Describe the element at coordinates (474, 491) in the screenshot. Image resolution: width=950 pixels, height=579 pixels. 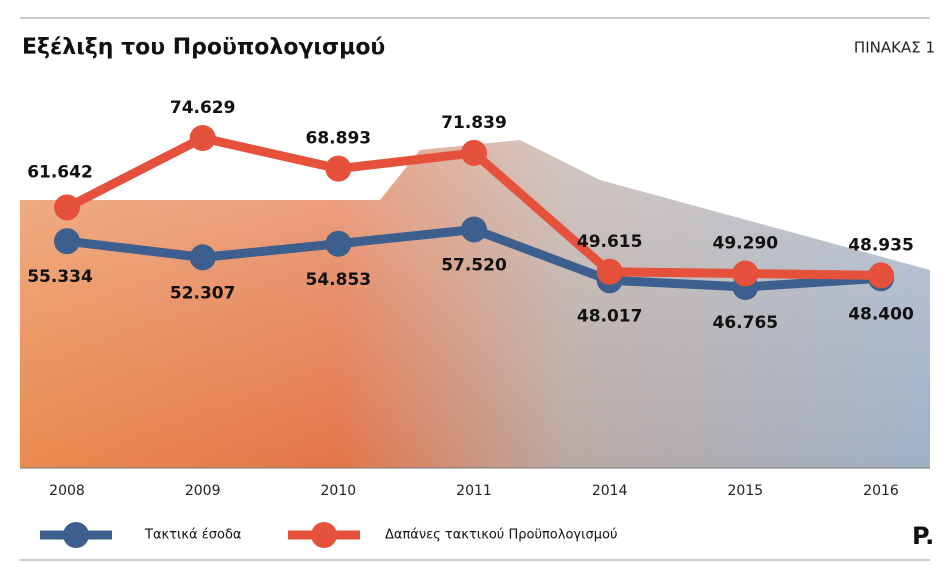
I see `x-tick-label: 2011` at that location.